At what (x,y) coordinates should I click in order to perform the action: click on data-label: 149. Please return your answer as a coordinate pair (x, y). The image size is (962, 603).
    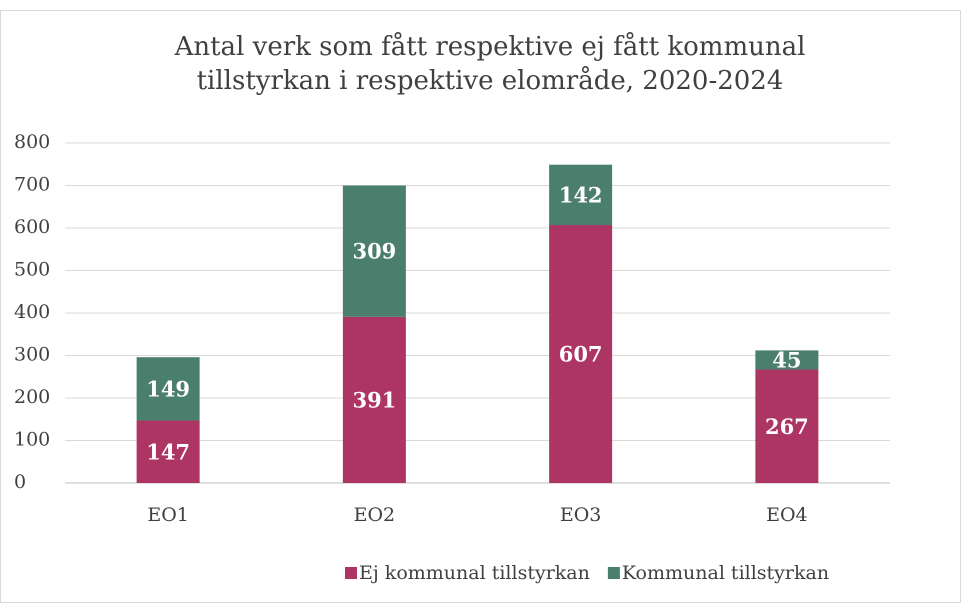
    Looking at the image, I should click on (168, 388).